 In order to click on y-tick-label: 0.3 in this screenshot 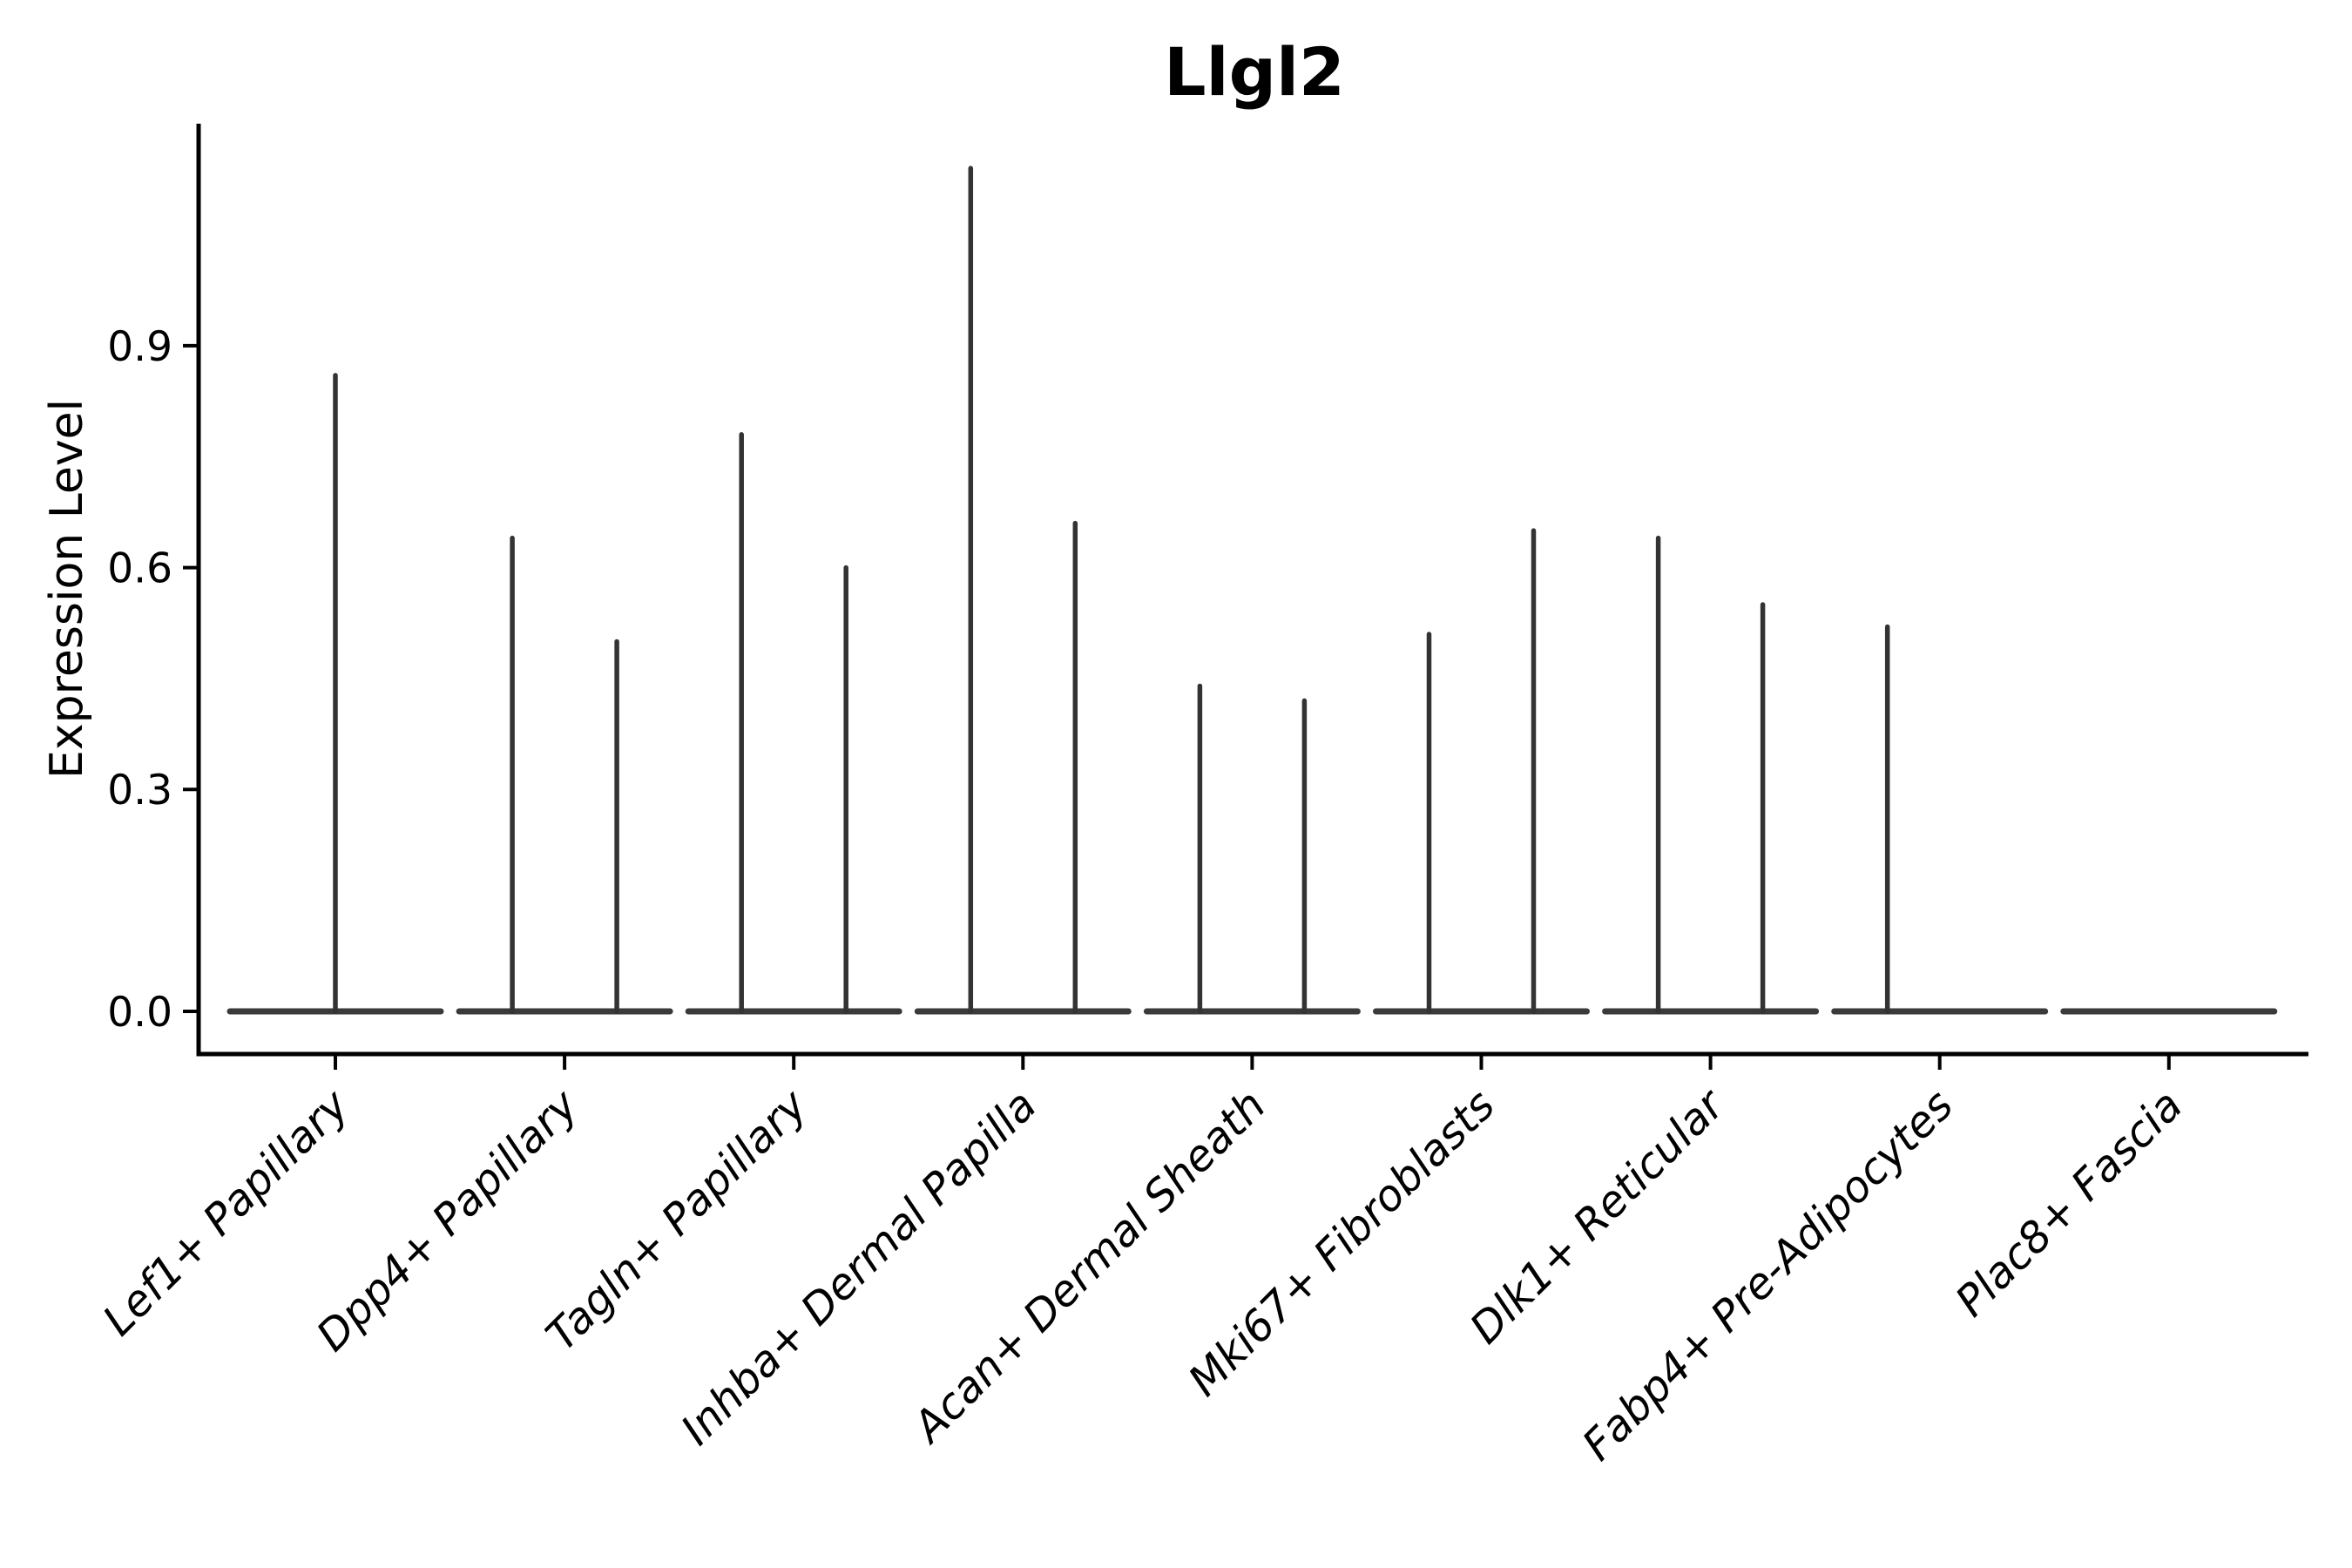, I will do `click(139, 790)`.